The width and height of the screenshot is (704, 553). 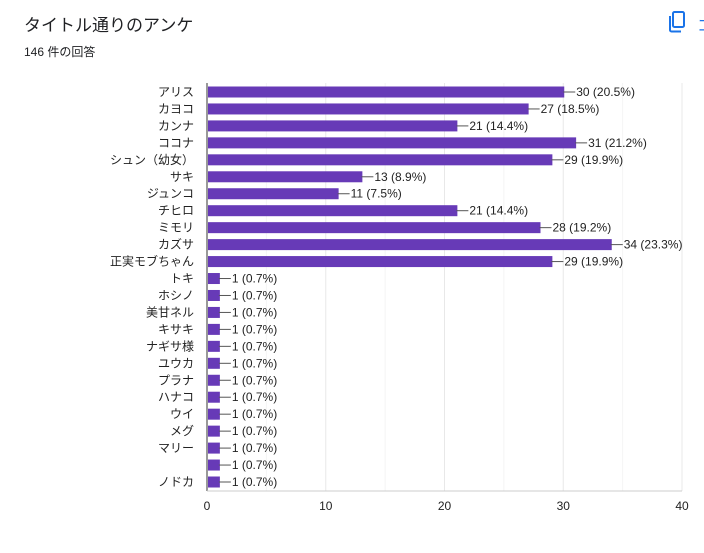 I want to click on form-question-title: タイトル通りのアンケ, so click(x=109, y=25).